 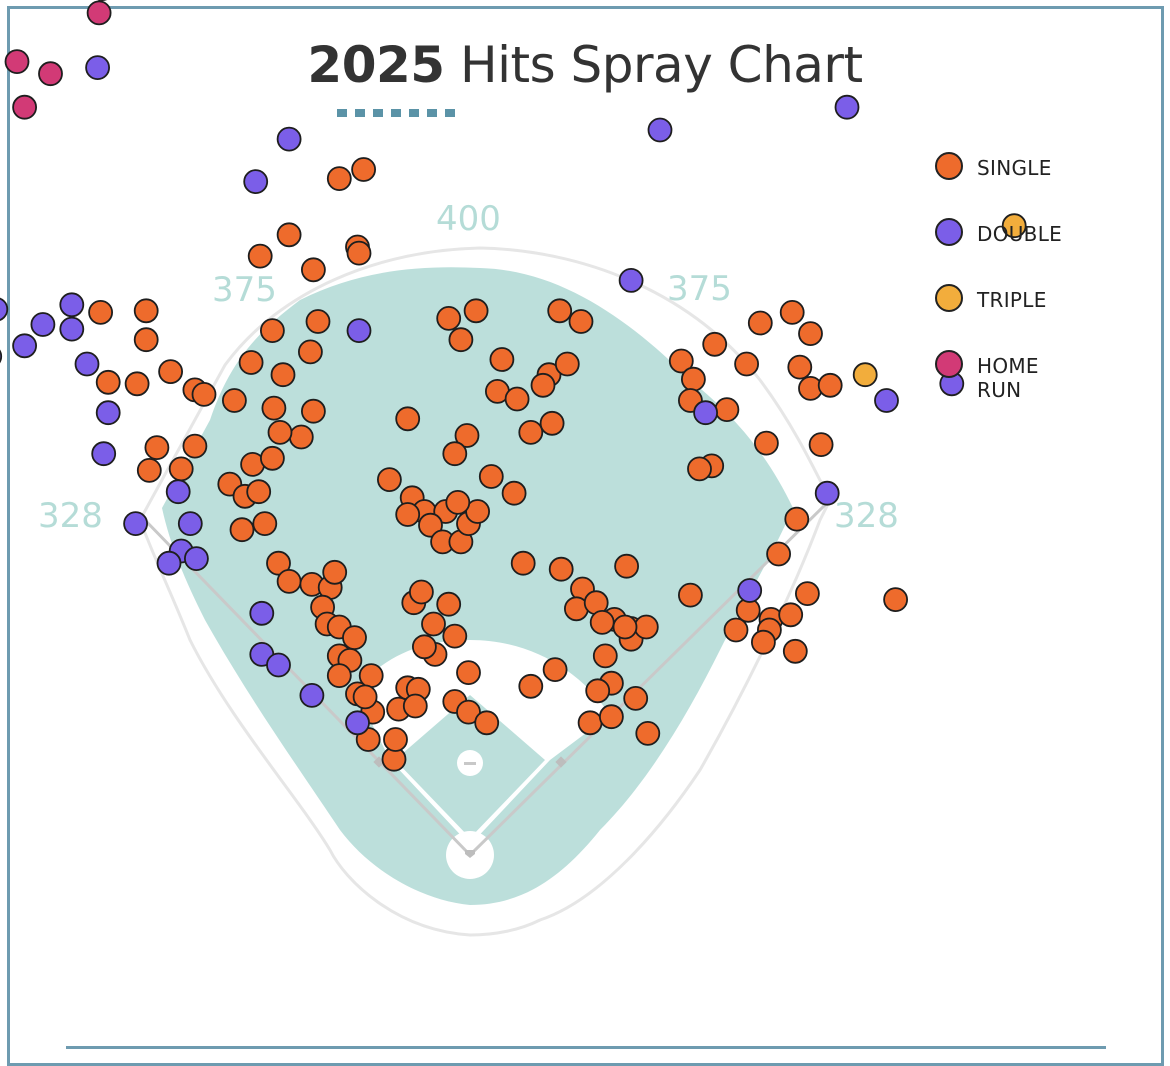 What do you see at coordinates (1014, 168) in the screenshot?
I see `legend-label-single: SINGLE` at bounding box center [1014, 168].